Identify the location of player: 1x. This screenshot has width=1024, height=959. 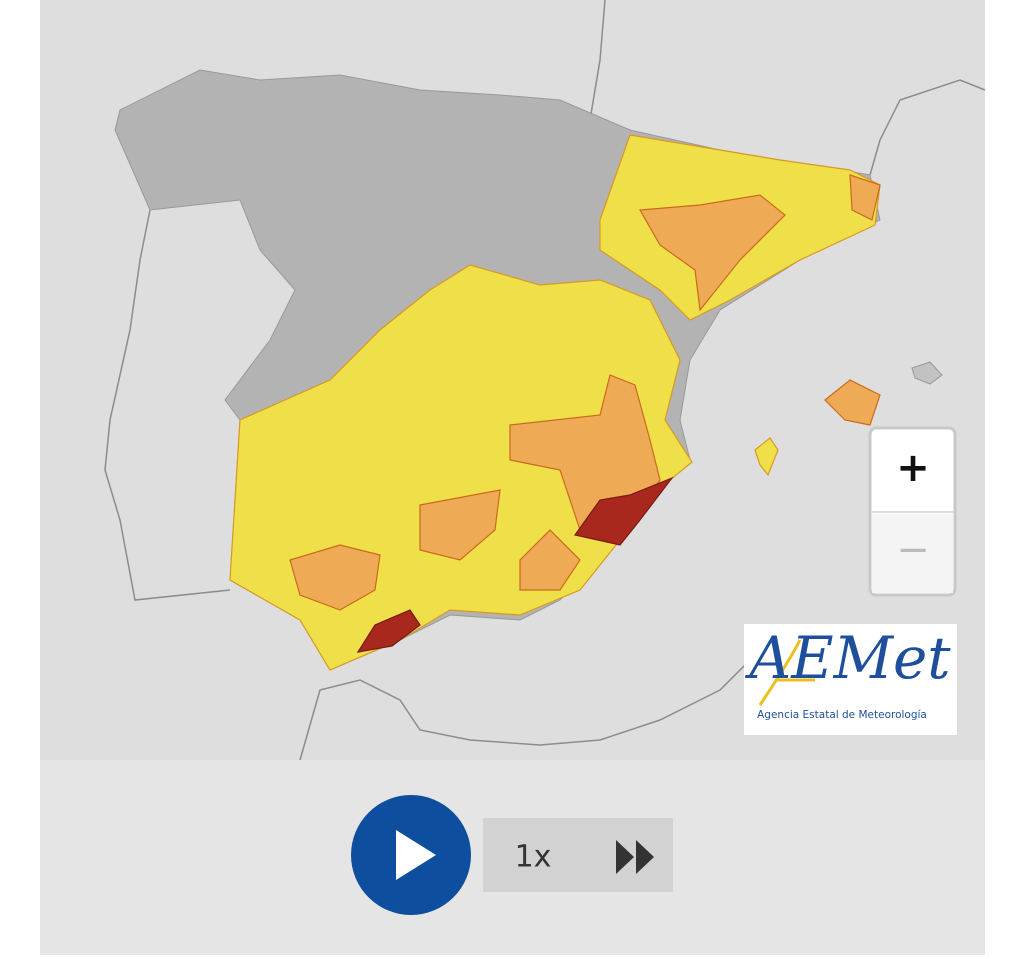
(512, 855).